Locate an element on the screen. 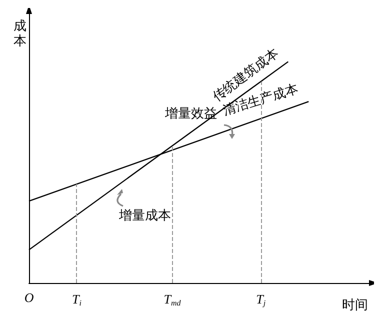 The width and height of the screenshot is (382, 320). x-tick-label: O is located at coordinates (29, 297).